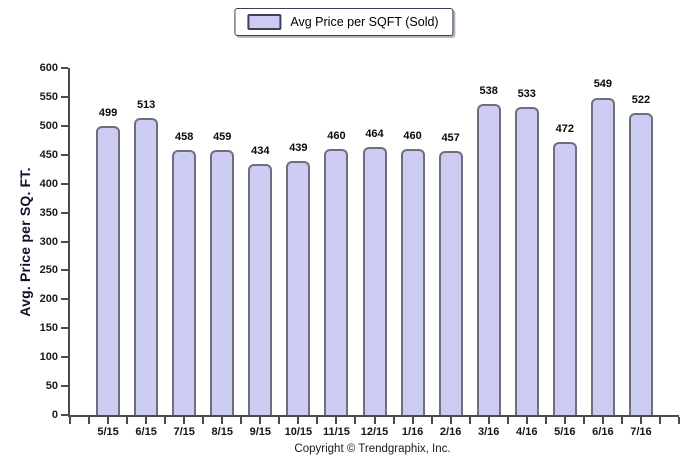 The height and width of the screenshot is (470, 688). Describe the element at coordinates (48, 68) in the screenshot. I see `y-axis-tick-label: 600` at that location.